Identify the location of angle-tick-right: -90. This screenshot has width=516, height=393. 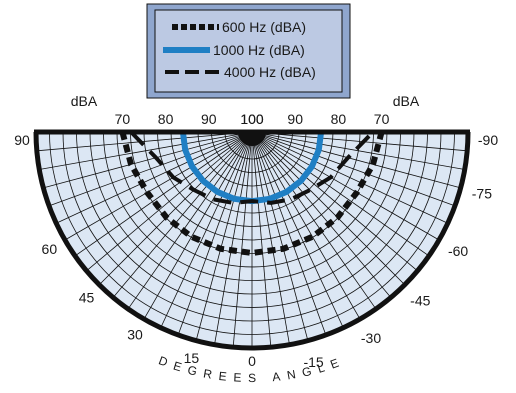
(488, 140).